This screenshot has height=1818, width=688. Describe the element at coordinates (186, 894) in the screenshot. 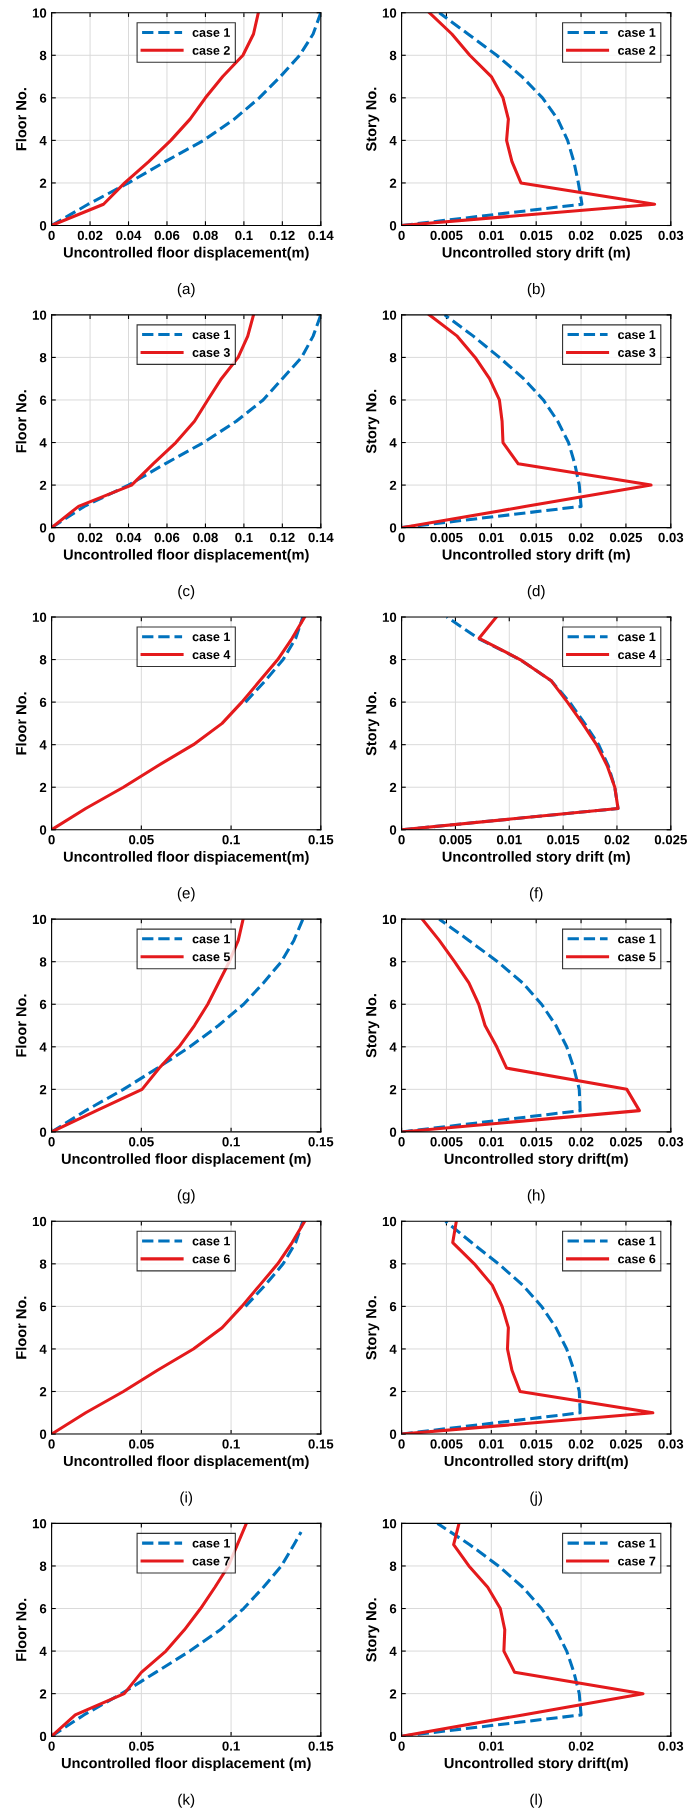

I see `text: (e)` at that location.